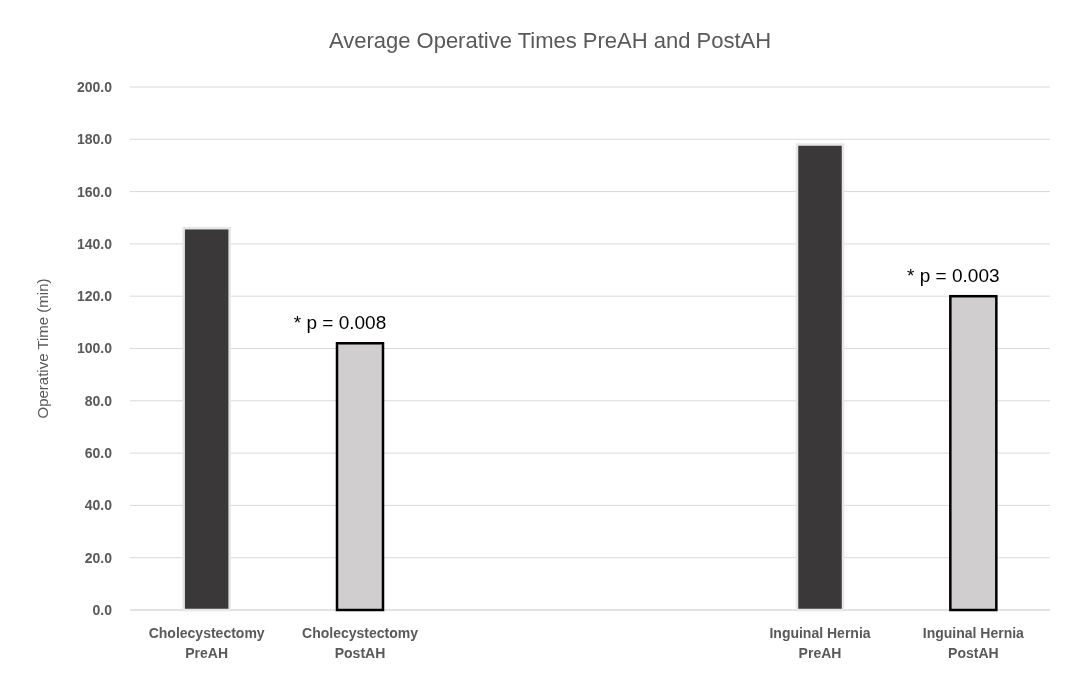  What do you see at coordinates (98, 400) in the screenshot?
I see `y-tick-label: 80.0` at bounding box center [98, 400].